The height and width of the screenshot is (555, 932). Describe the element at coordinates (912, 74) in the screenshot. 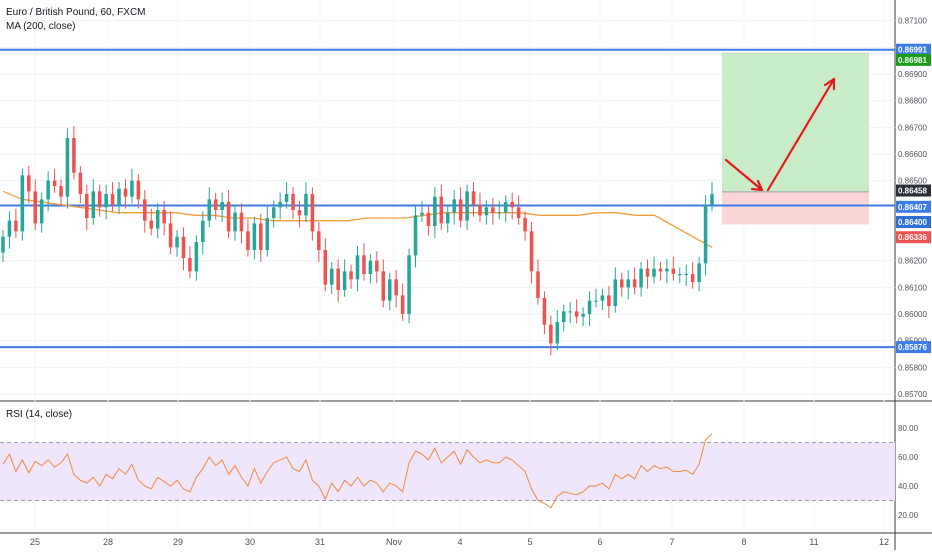

I see `price-tick-label: 0.86900` at that location.